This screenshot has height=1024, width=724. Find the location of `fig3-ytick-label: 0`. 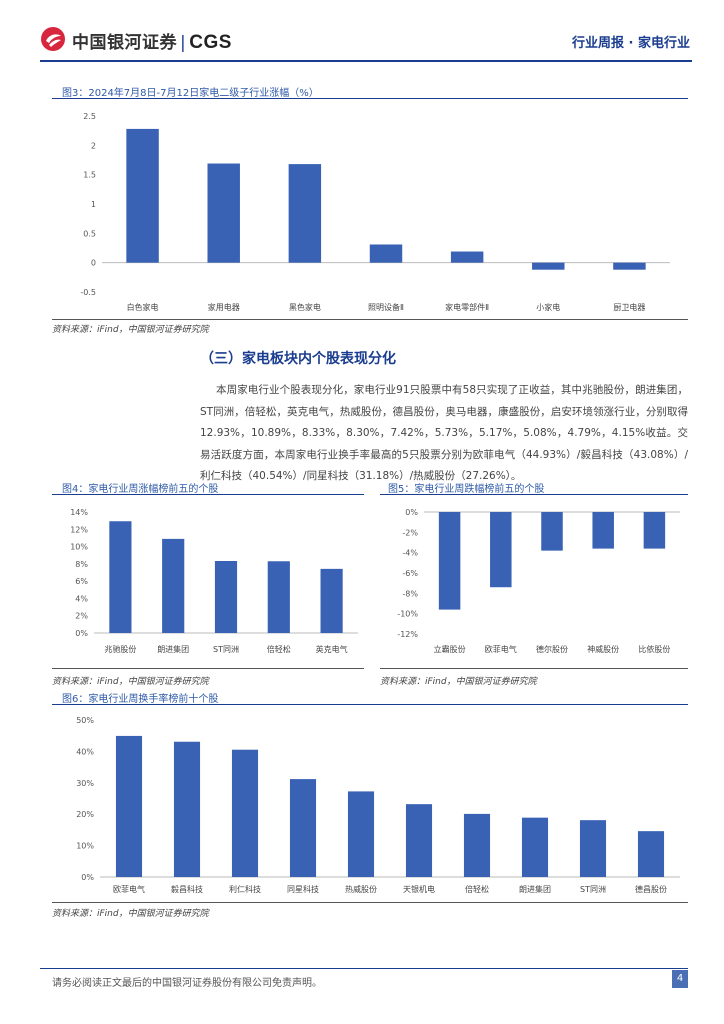

fig3-ytick-label: 0 is located at coordinates (93, 263).